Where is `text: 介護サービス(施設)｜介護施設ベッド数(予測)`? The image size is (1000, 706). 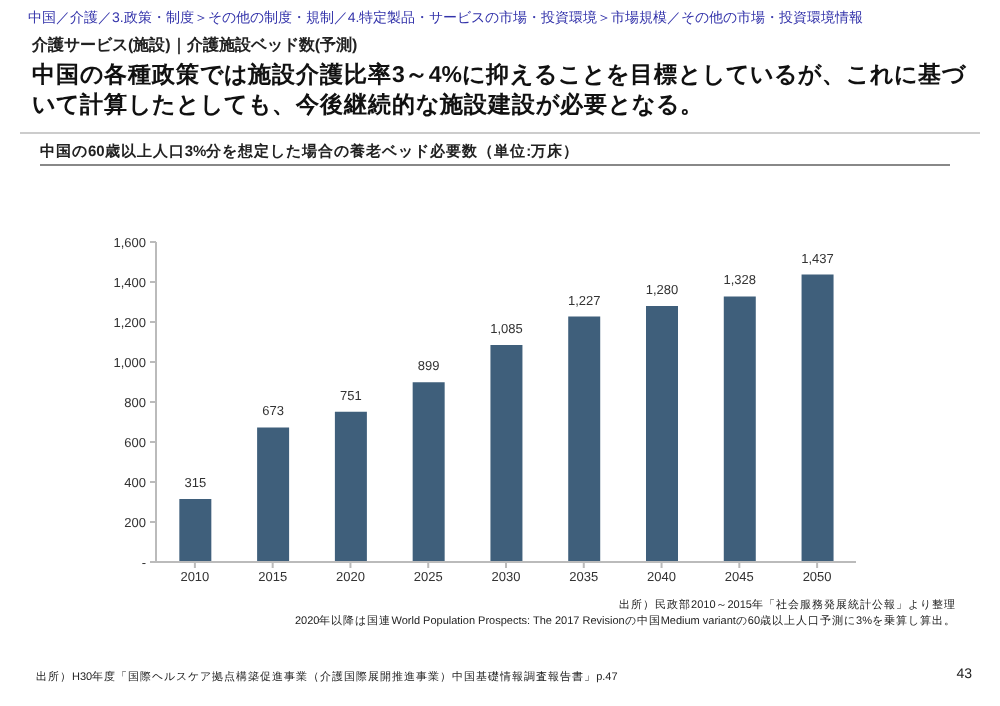
text: 介護サービス(施設)｜介護施設ベッド数(予測) is located at coordinates (195, 45).